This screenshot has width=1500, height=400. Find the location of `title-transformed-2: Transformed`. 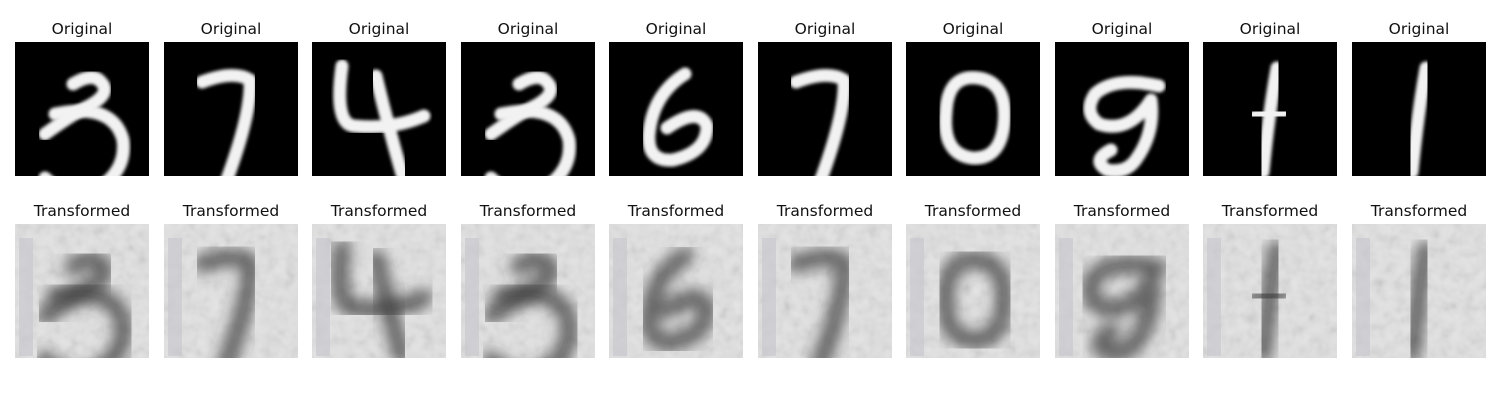

title-transformed-2: Transformed is located at coordinates (379, 211).